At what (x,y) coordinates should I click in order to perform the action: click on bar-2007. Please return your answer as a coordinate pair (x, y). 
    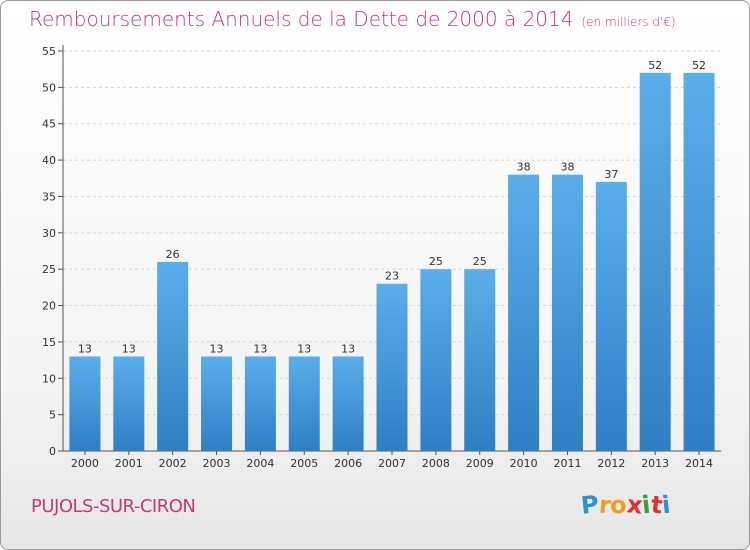
    Looking at the image, I should click on (392, 367).